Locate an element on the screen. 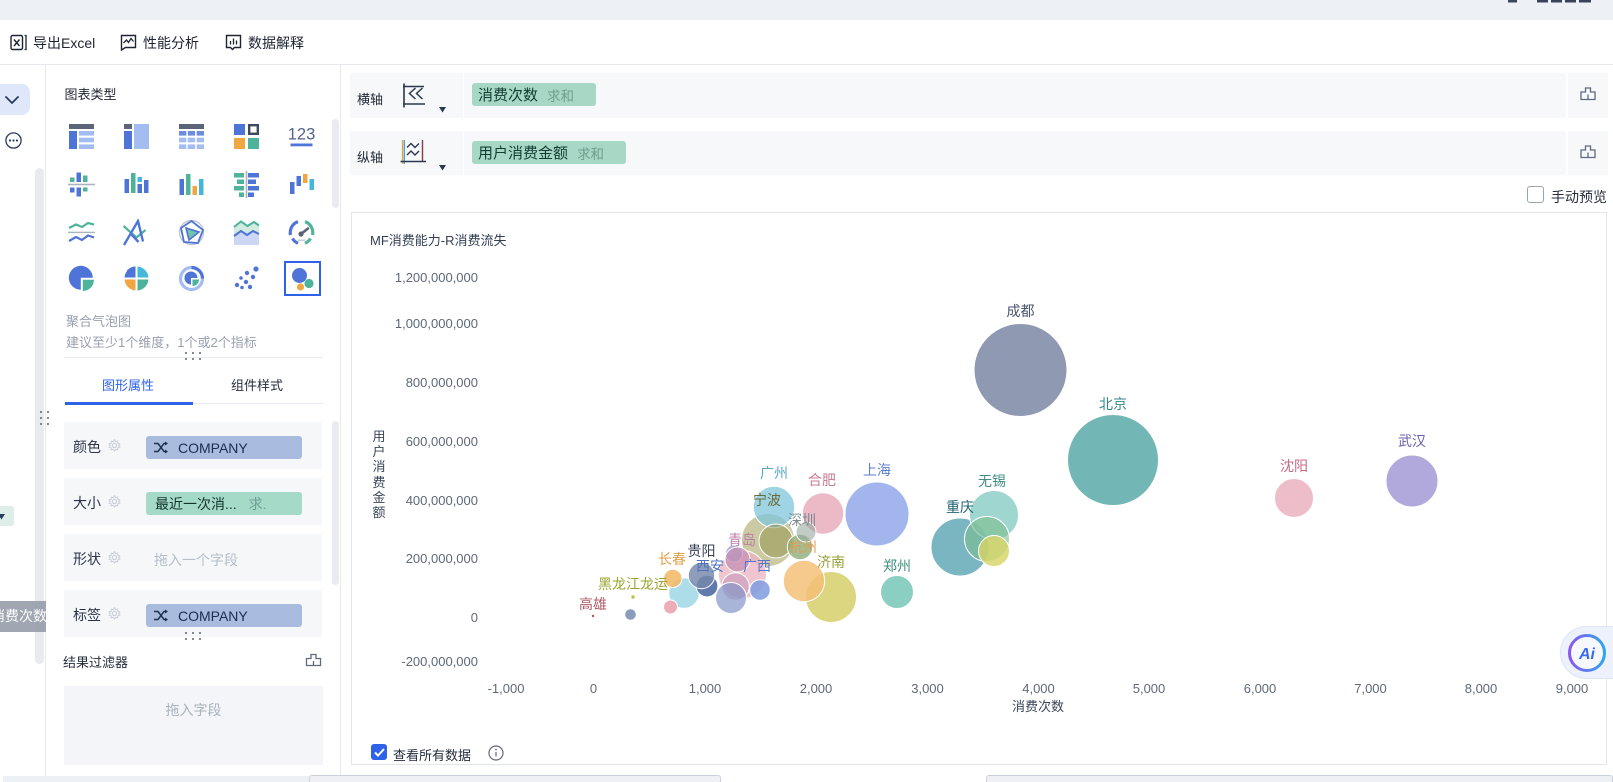 The image size is (1613, 782). svg-text: Ai is located at coordinates (1587, 654).